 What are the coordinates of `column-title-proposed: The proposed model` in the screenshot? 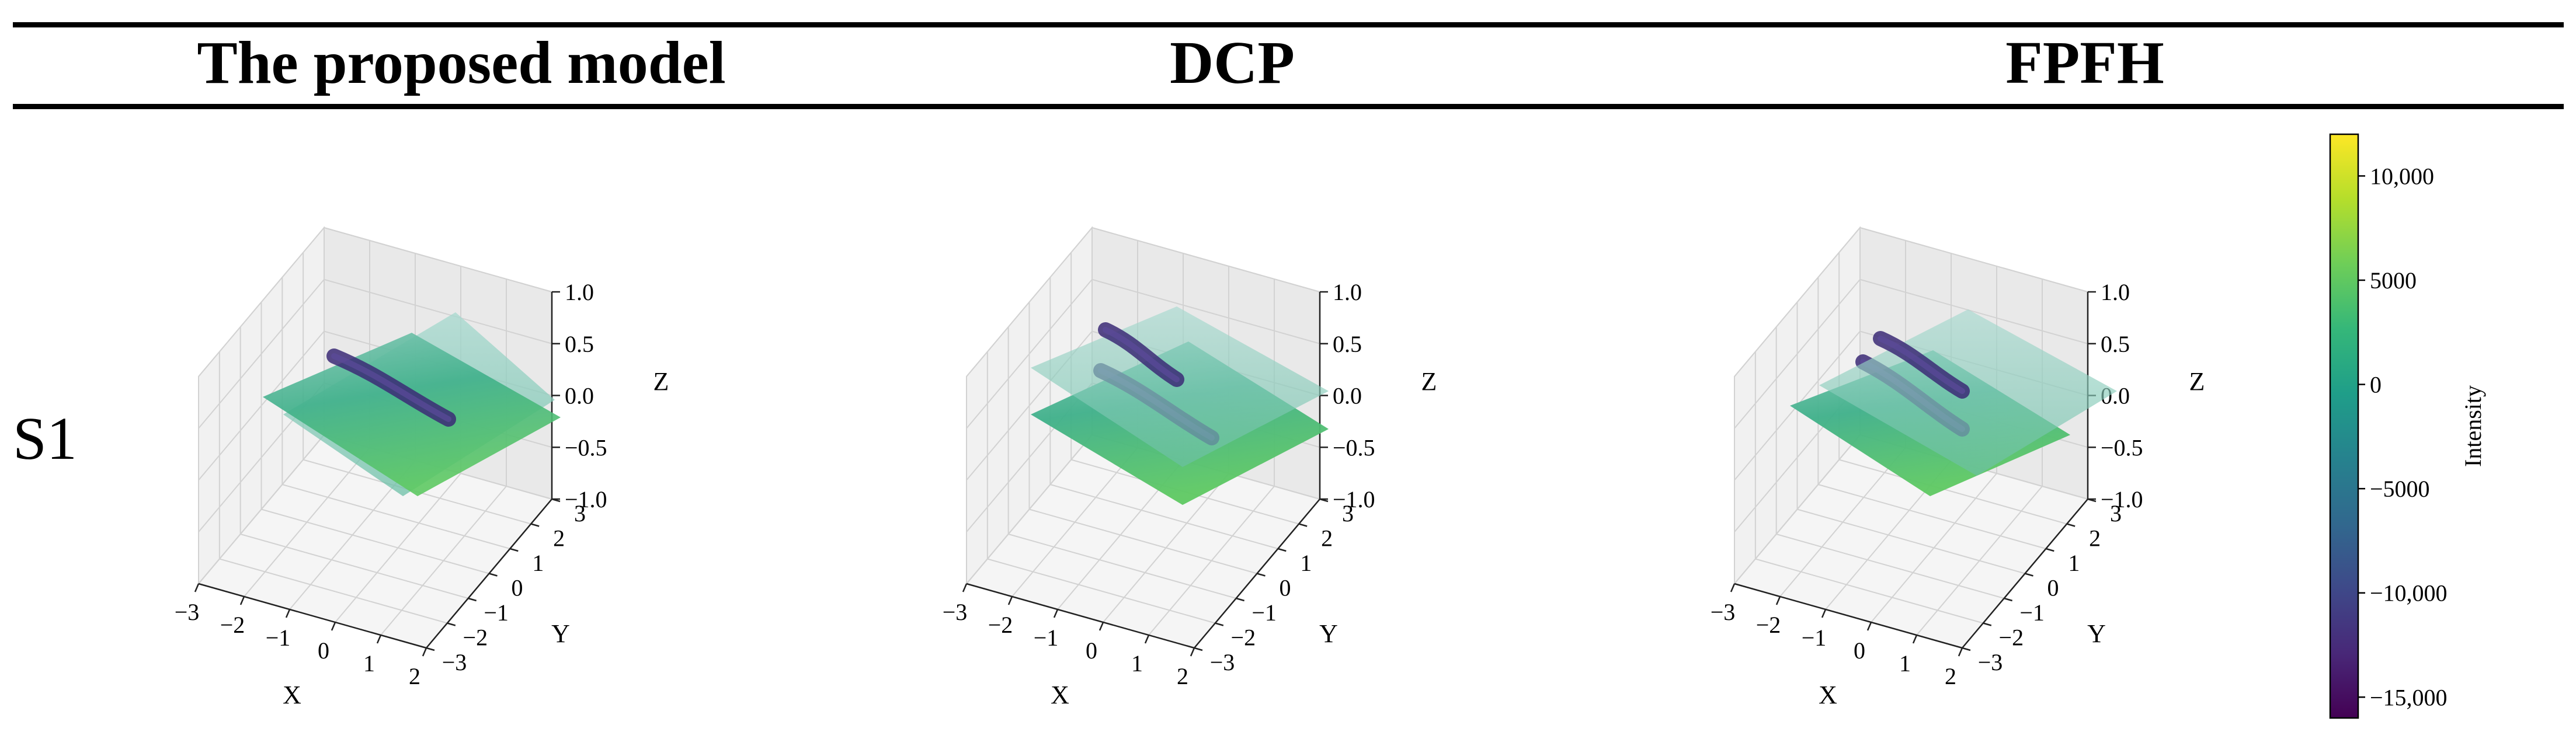 It's located at (461, 63).